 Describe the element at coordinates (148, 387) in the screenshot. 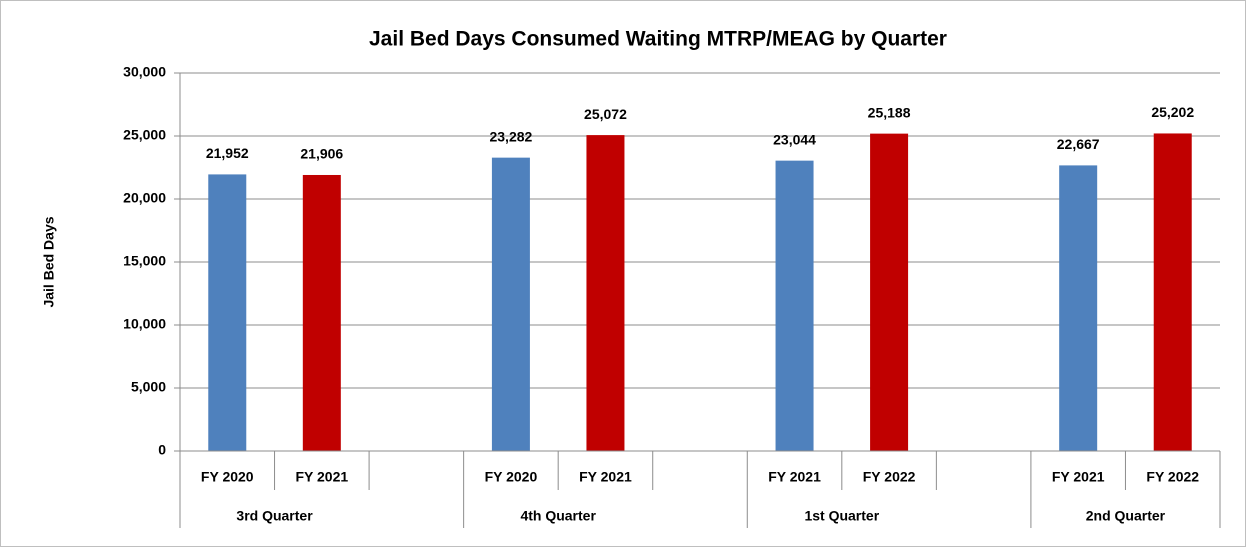

I see `y-tick-label: 5,000` at that location.